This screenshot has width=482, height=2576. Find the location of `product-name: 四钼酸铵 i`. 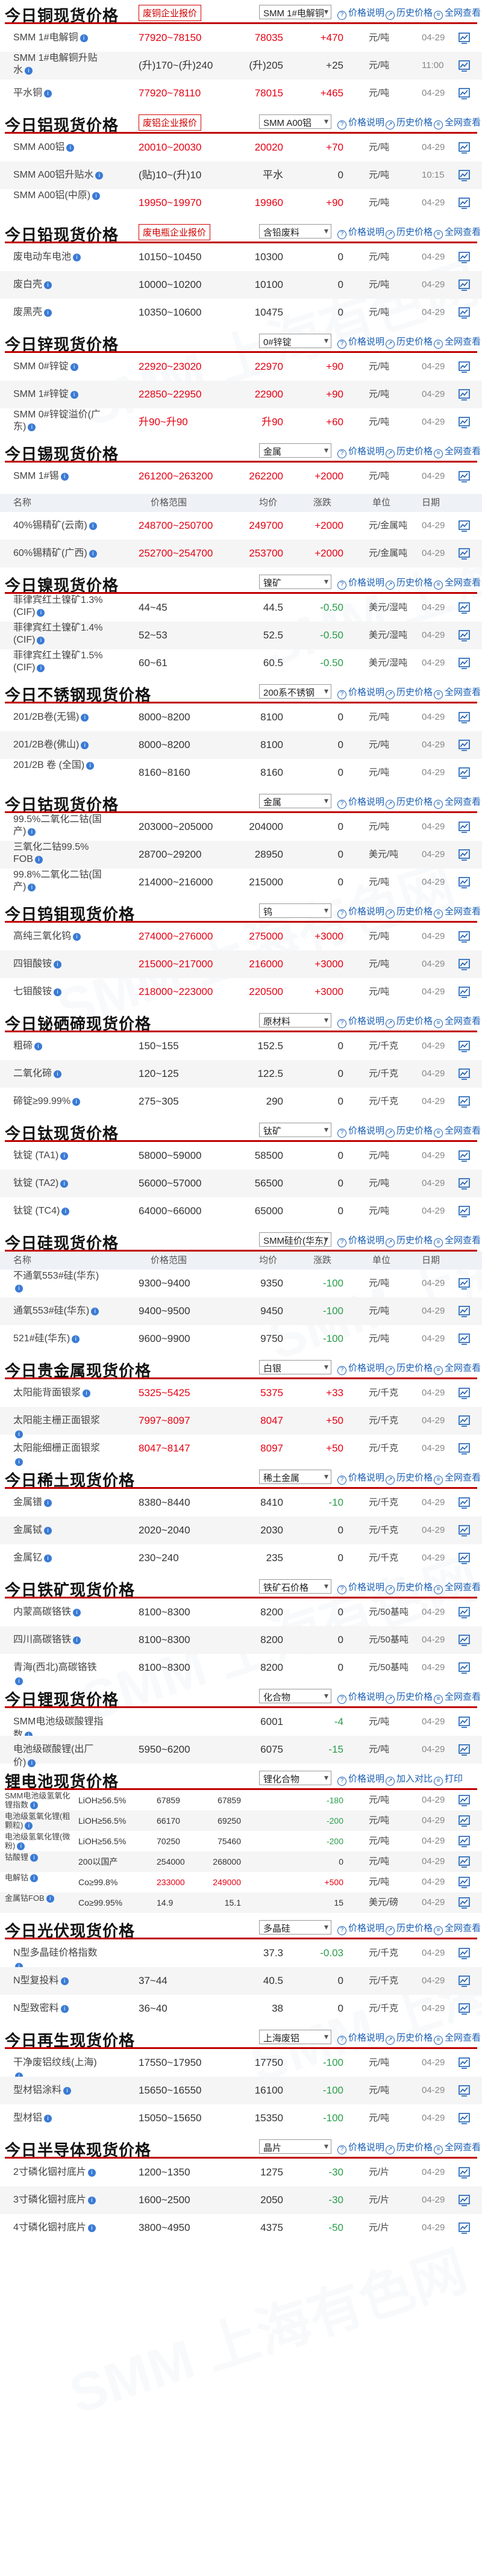

product-name: 四钼酸铵 i is located at coordinates (59, 964).